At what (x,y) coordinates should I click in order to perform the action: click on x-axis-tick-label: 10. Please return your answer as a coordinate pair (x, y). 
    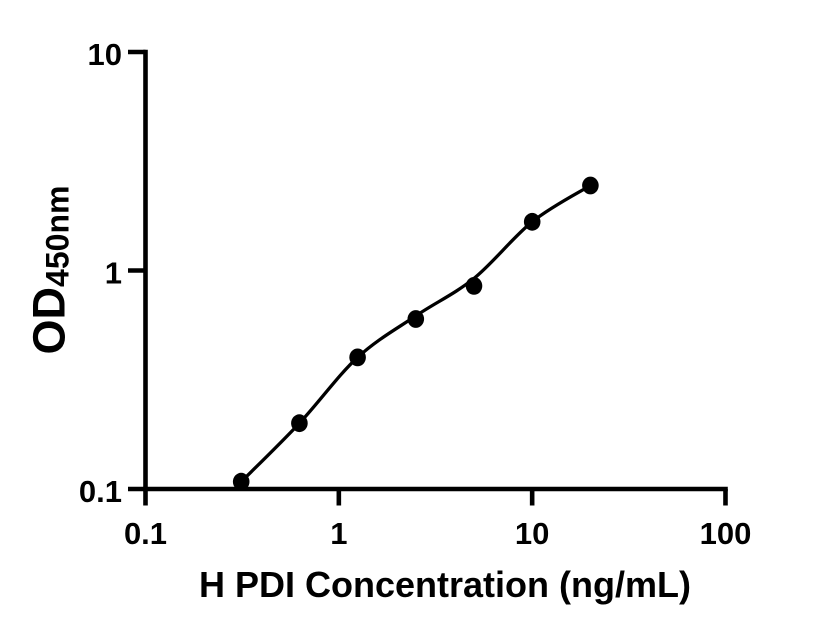
    Looking at the image, I should click on (532, 533).